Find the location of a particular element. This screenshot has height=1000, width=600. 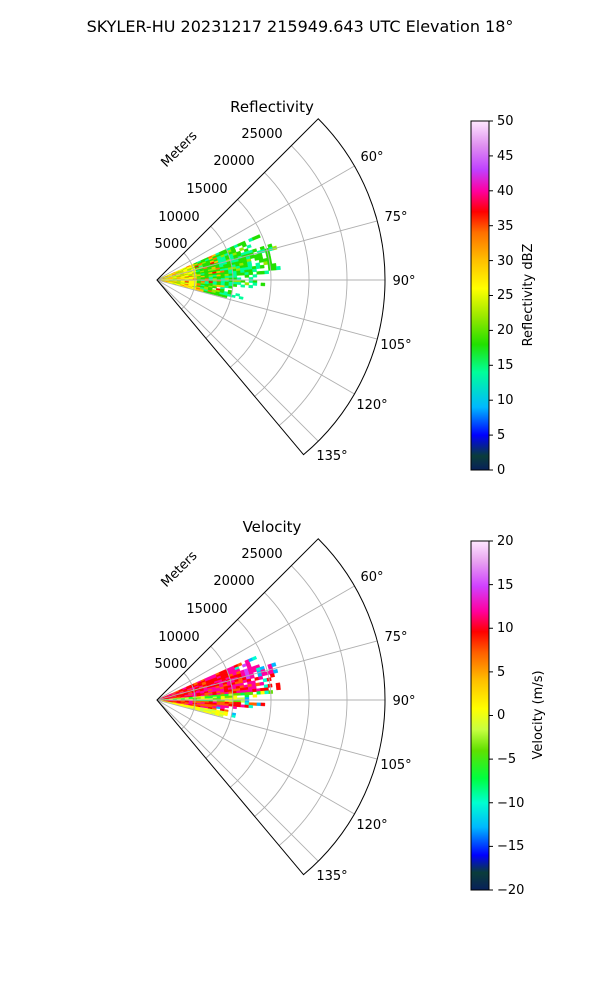

colorbar-tick-label: 50 is located at coordinates (505, 121).